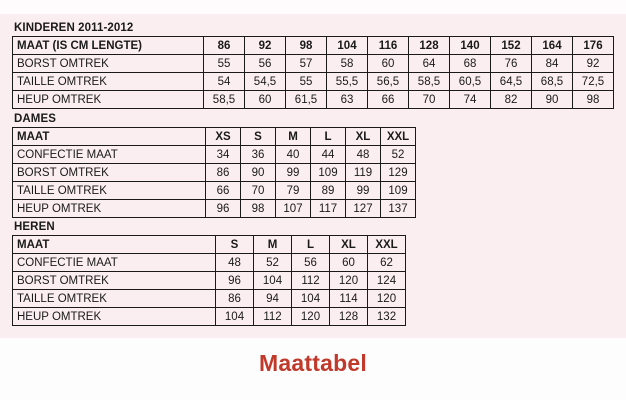 The image size is (626, 400). What do you see at coordinates (223, 172) in the screenshot?
I see `table-cell: 86` at bounding box center [223, 172].